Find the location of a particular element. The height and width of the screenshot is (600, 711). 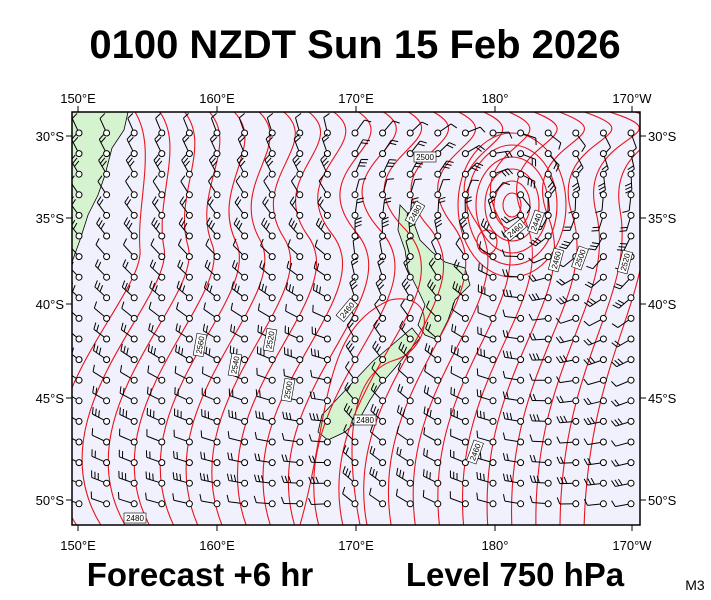

lon-label: 170°W is located at coordinates (632, 98).